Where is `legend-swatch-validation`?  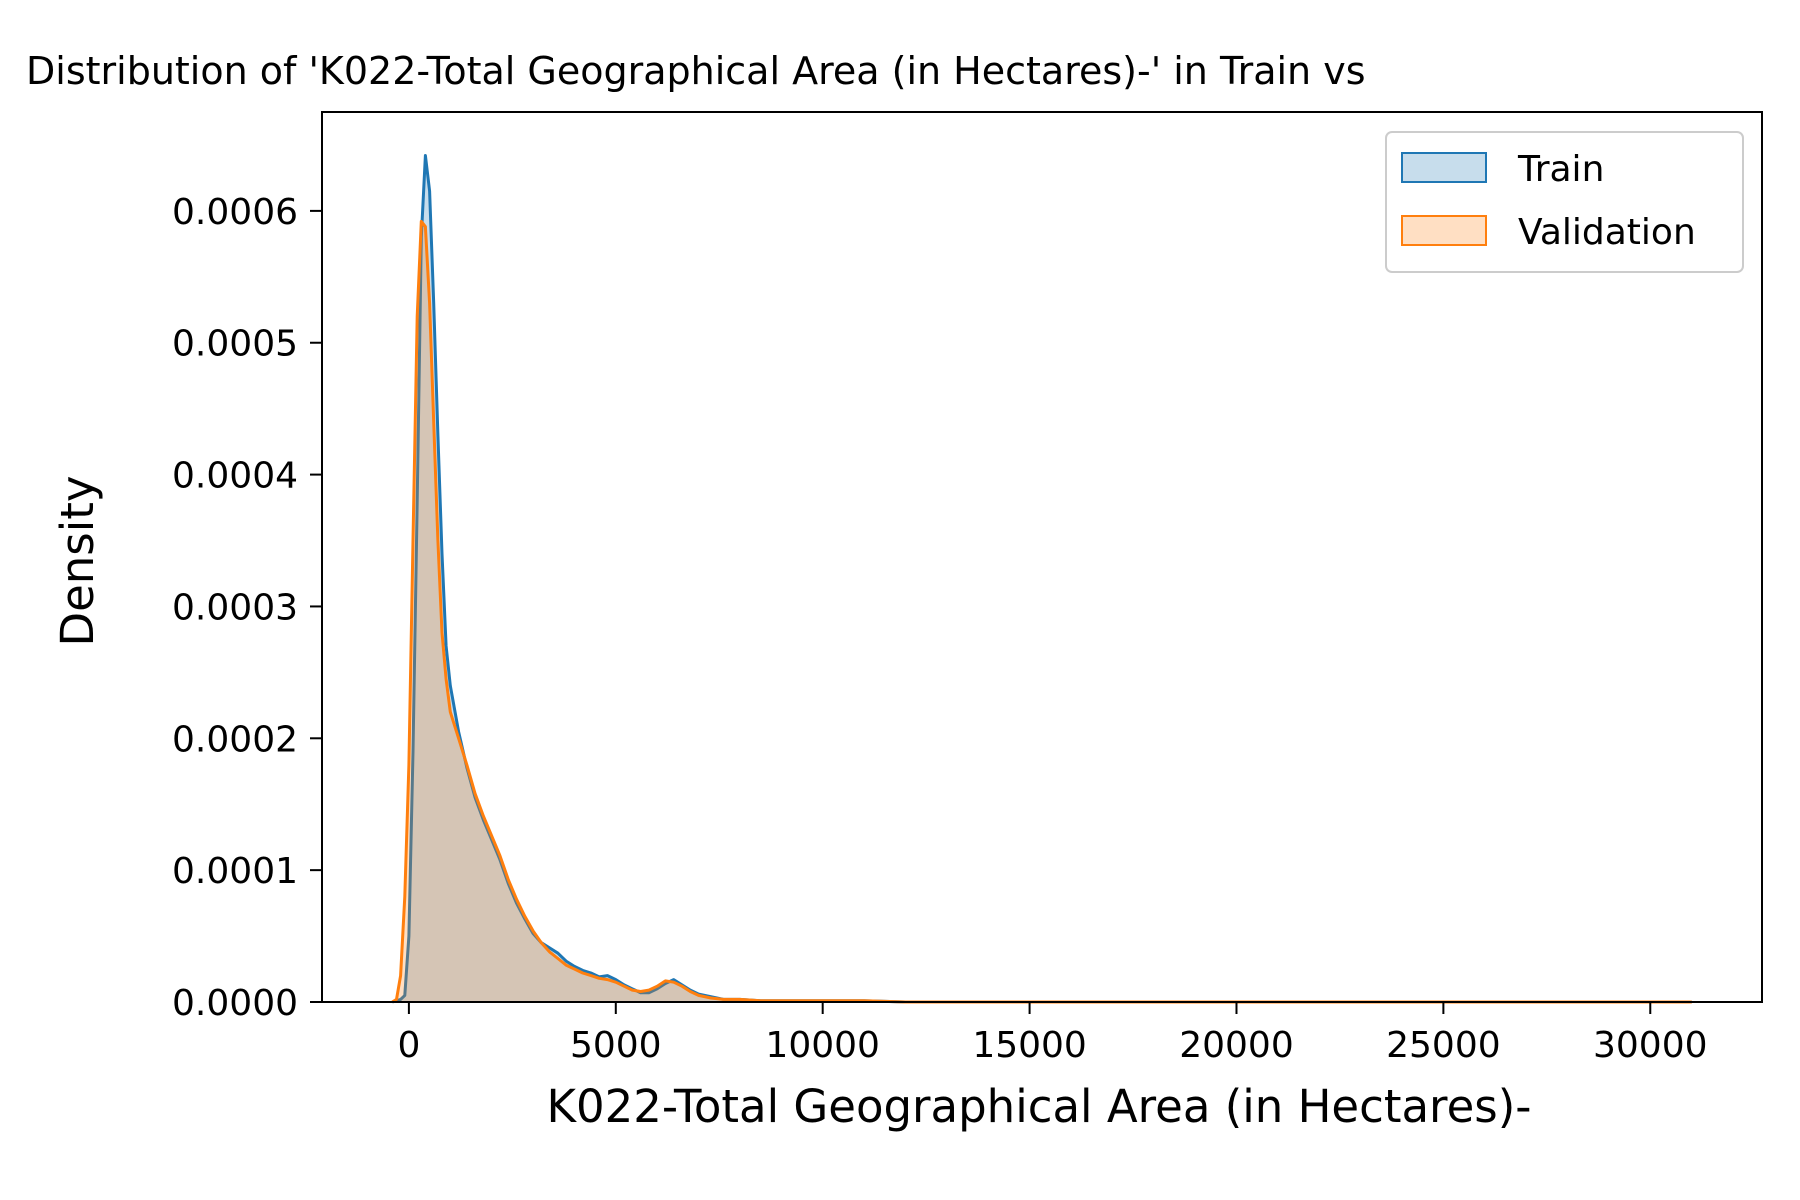
legend-swatch-validation is located at coordinates (1444, 230).